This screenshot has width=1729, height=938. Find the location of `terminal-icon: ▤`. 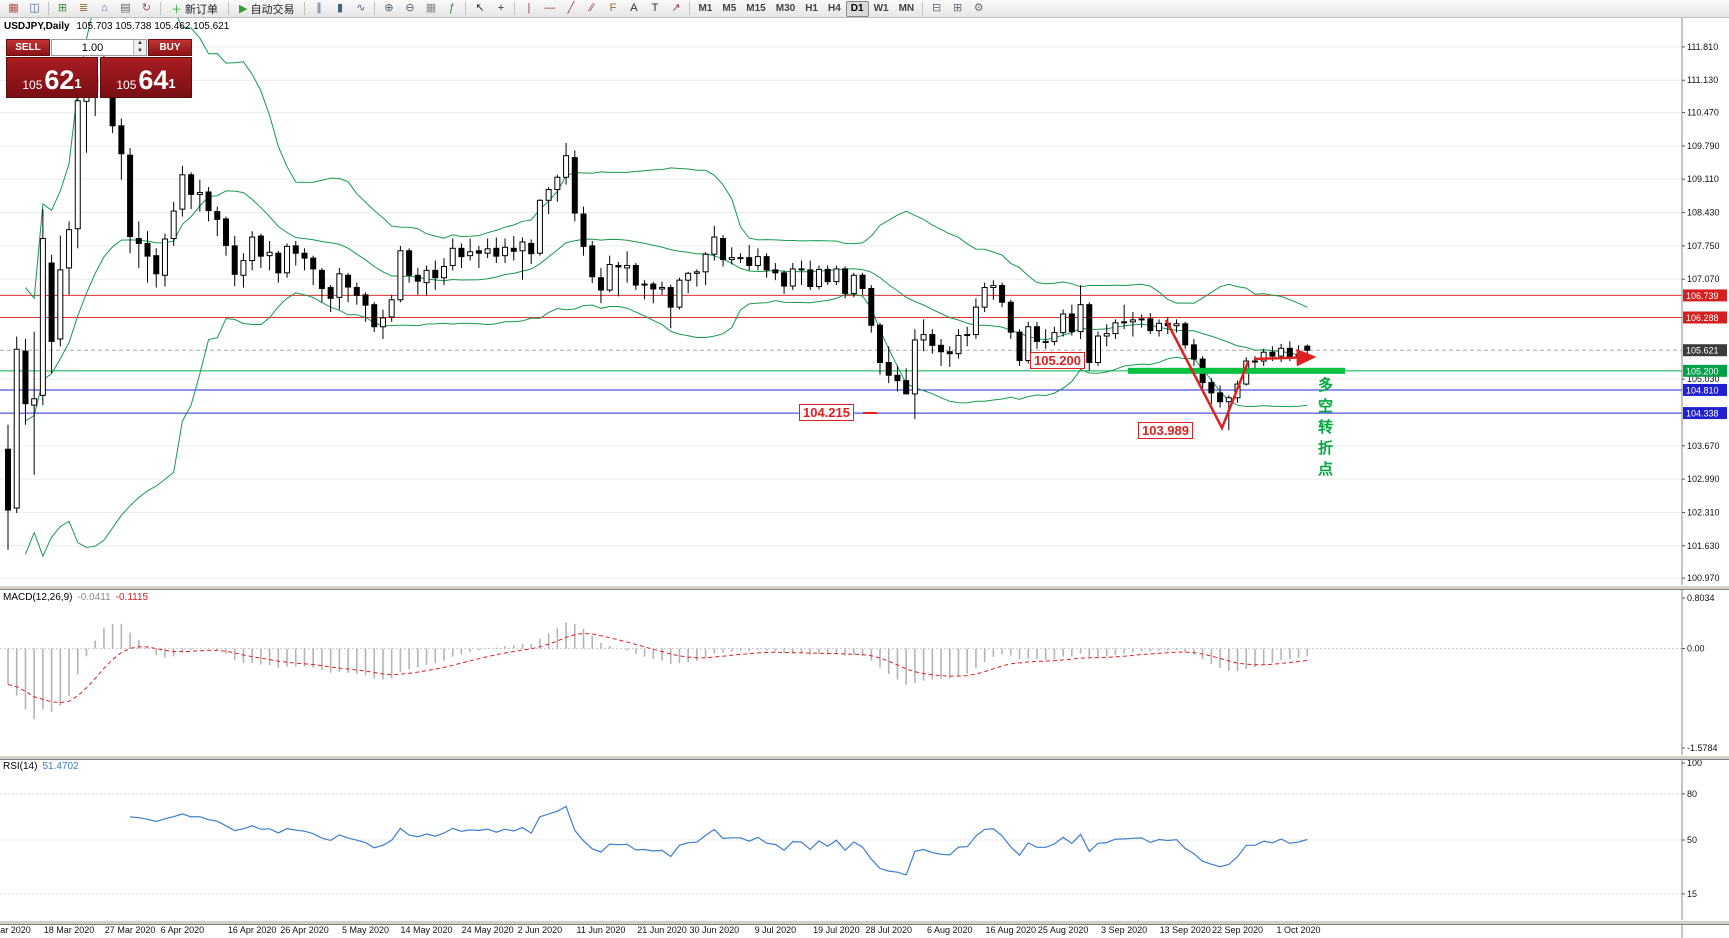

terminal-icon: ▤ is located at coordinates (125, 8).